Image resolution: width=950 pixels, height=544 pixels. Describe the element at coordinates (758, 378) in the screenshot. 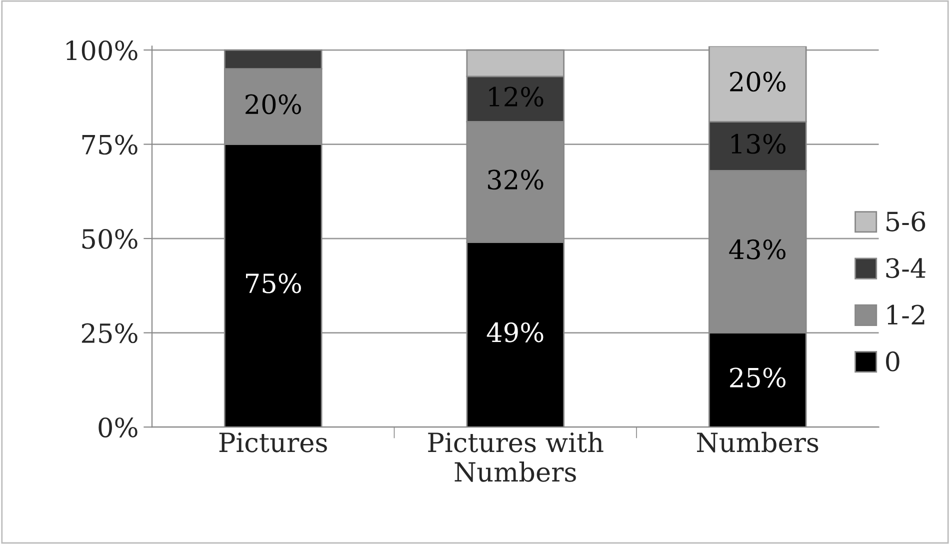

I see `data-label: 25%` at that location.